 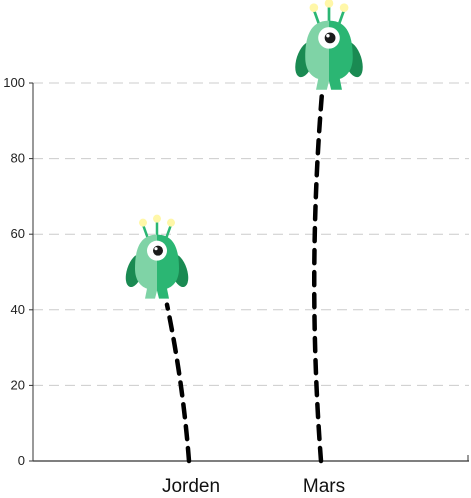 What do you see at coordinates (18, 158) in the screenshot?
I see `y-tick-label-80: 80` at bounding box center [18, 158].